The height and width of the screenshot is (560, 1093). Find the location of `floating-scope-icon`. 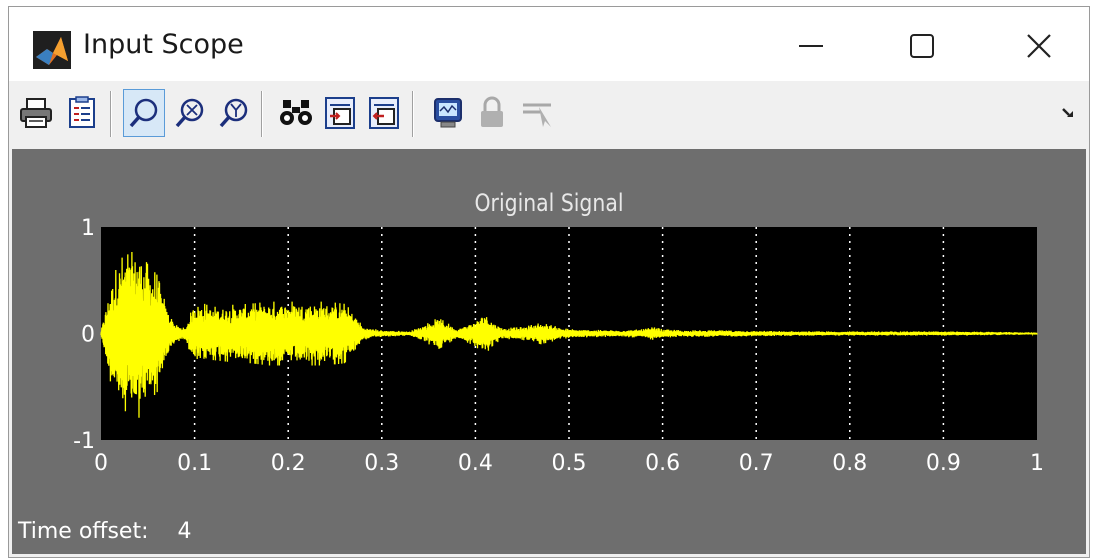

floating-scope-icon is located at coordinates (448, 113).